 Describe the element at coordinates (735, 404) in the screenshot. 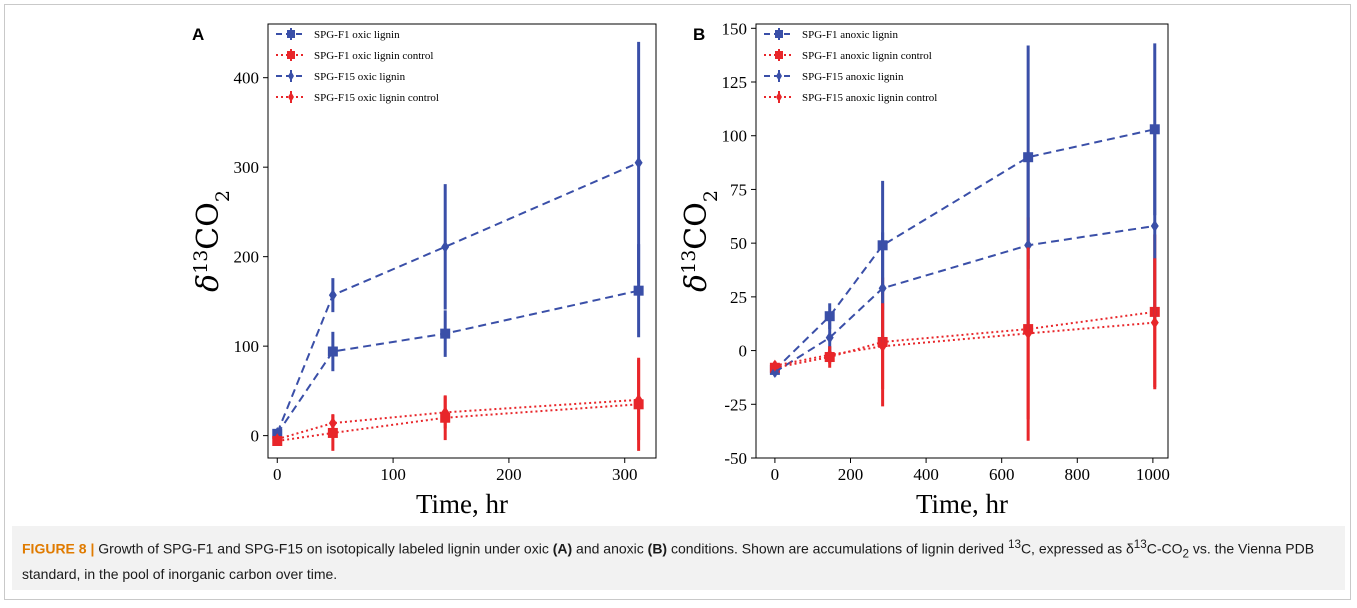

I see `y-tick-label: -25` at that location.